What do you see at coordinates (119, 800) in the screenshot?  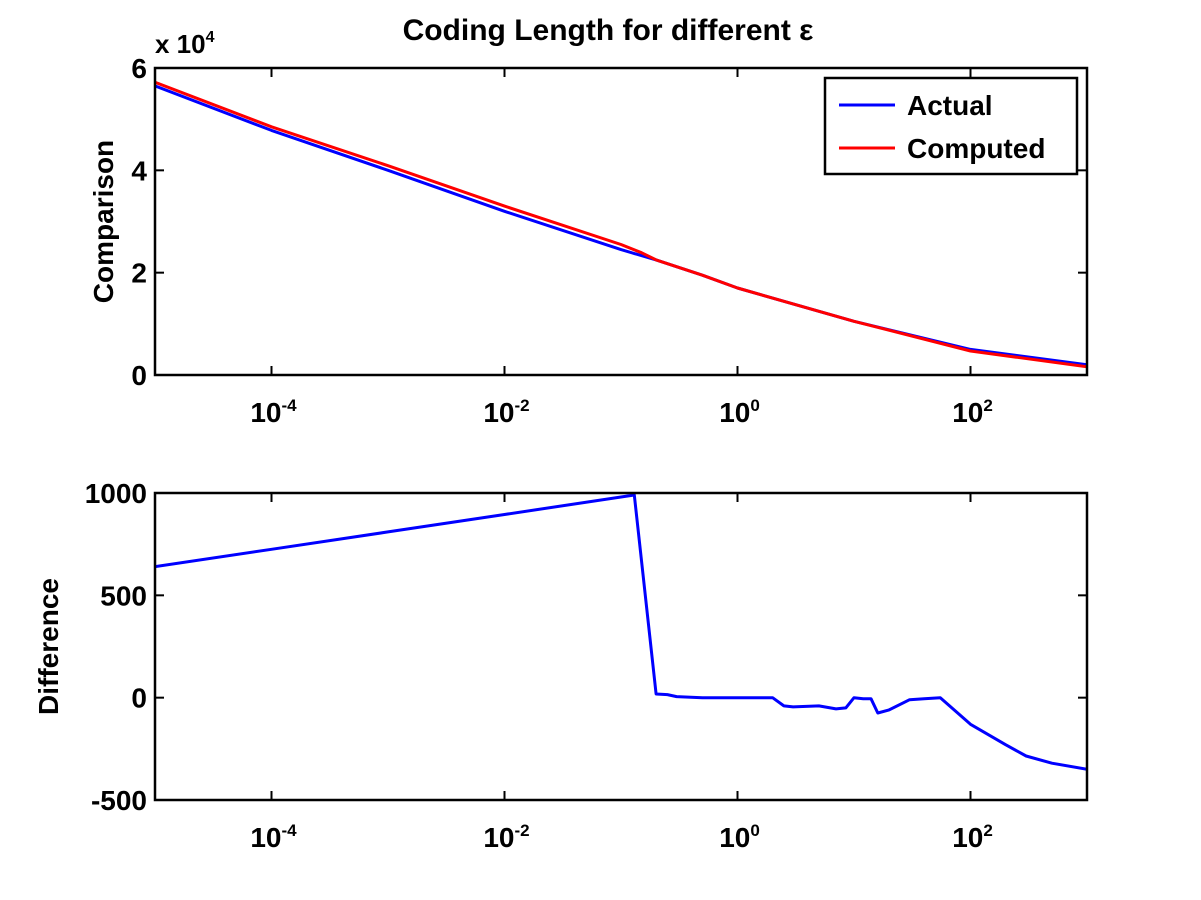 I see `y-tick-label: -500` at bounding box center [119, 800].